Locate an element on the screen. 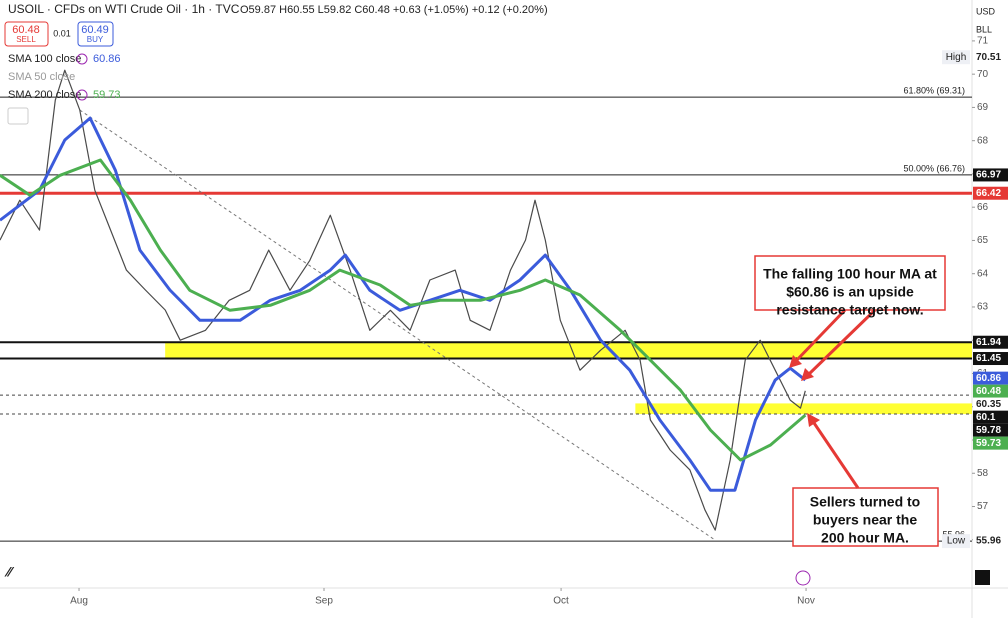 The width and height of the screenshot is (1008, 618). unit: BLL is located at coordinates (984, 29).